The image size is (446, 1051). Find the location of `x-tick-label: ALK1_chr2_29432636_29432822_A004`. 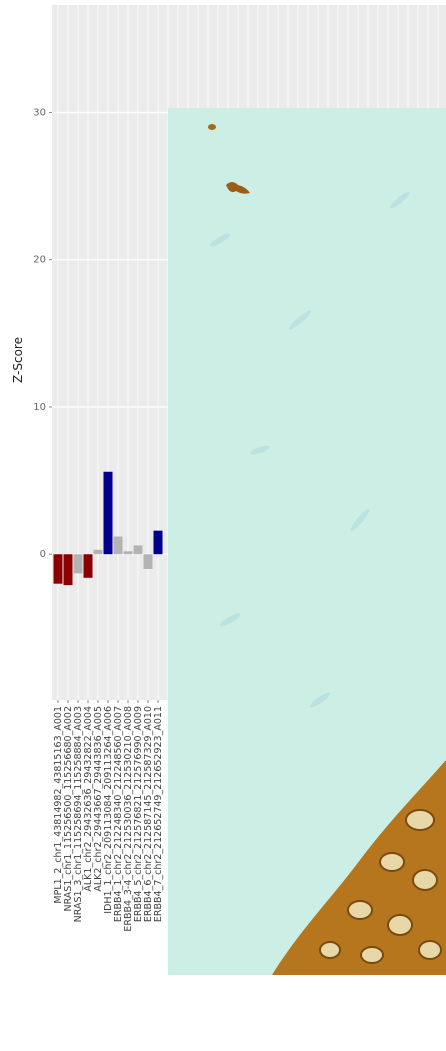

x-tick-label: ALK1_chr2_29432636_29432822_A004 is located at coordinates (88, 799).